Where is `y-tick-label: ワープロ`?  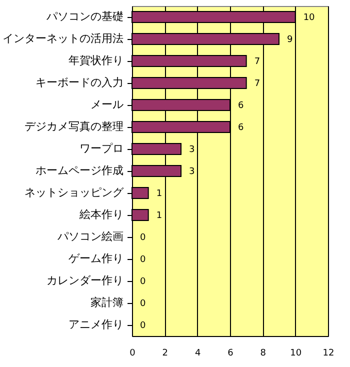 y-tick-label: ワープロ is located at coordinates (102, 148).